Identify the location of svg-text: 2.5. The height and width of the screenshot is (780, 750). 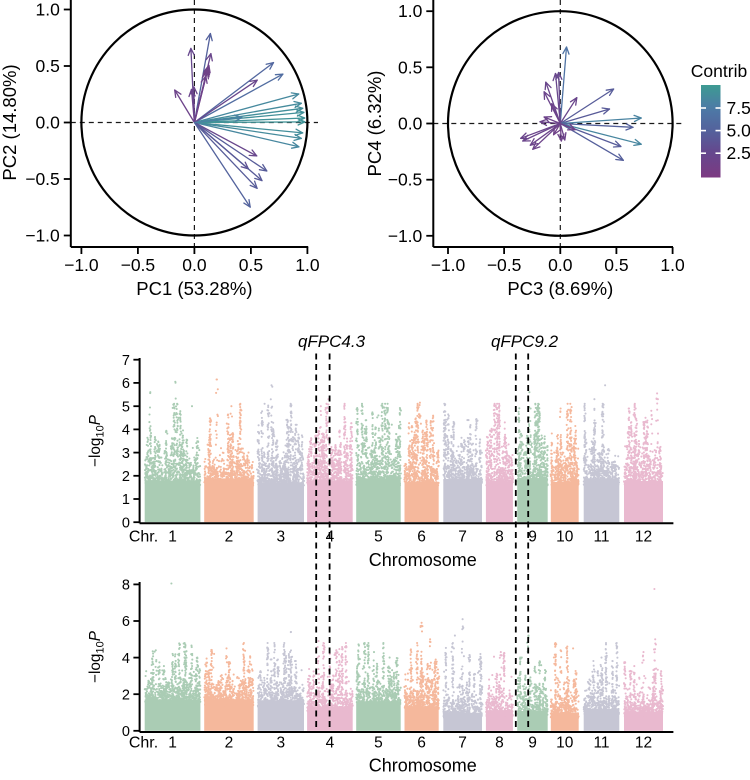
(738, 153).